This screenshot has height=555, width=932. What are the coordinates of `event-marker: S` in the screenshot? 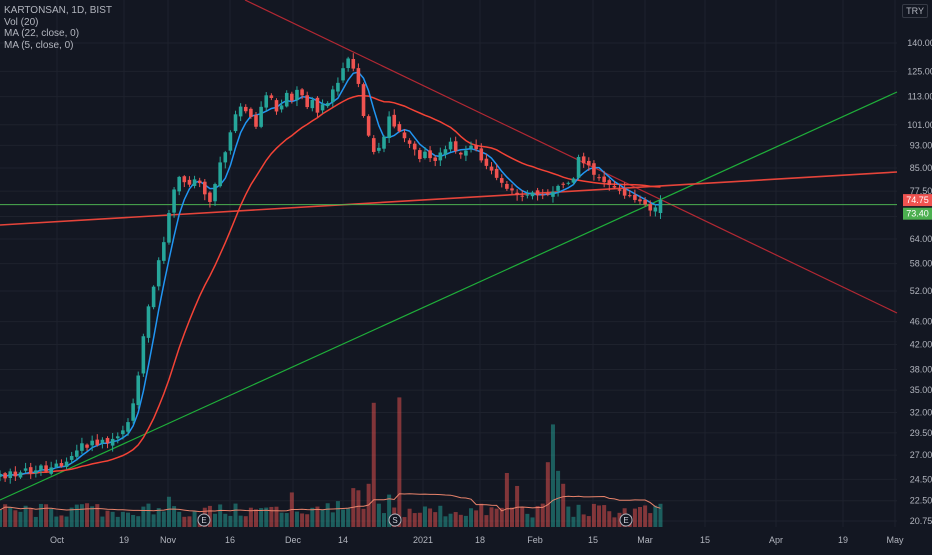 It's located at (395, 520).